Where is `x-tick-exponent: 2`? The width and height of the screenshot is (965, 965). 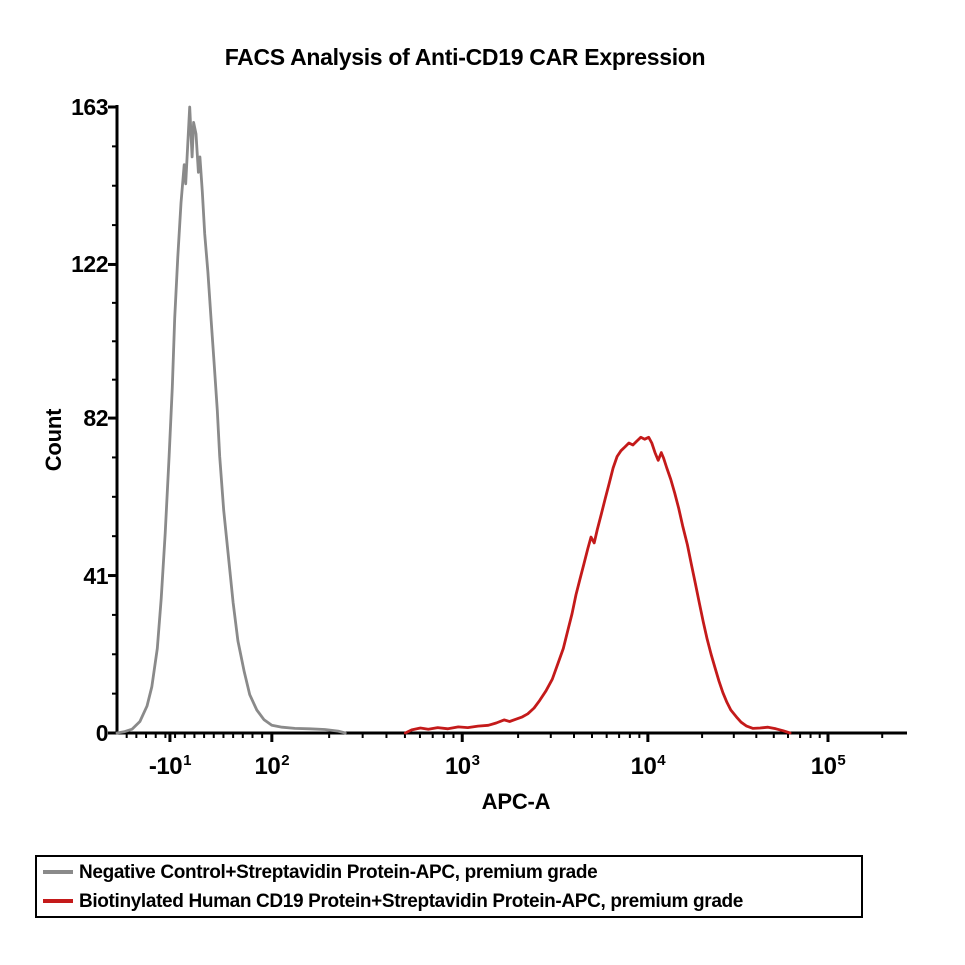
x-tick-exponent: 2 is located at coordinates (285, 760).